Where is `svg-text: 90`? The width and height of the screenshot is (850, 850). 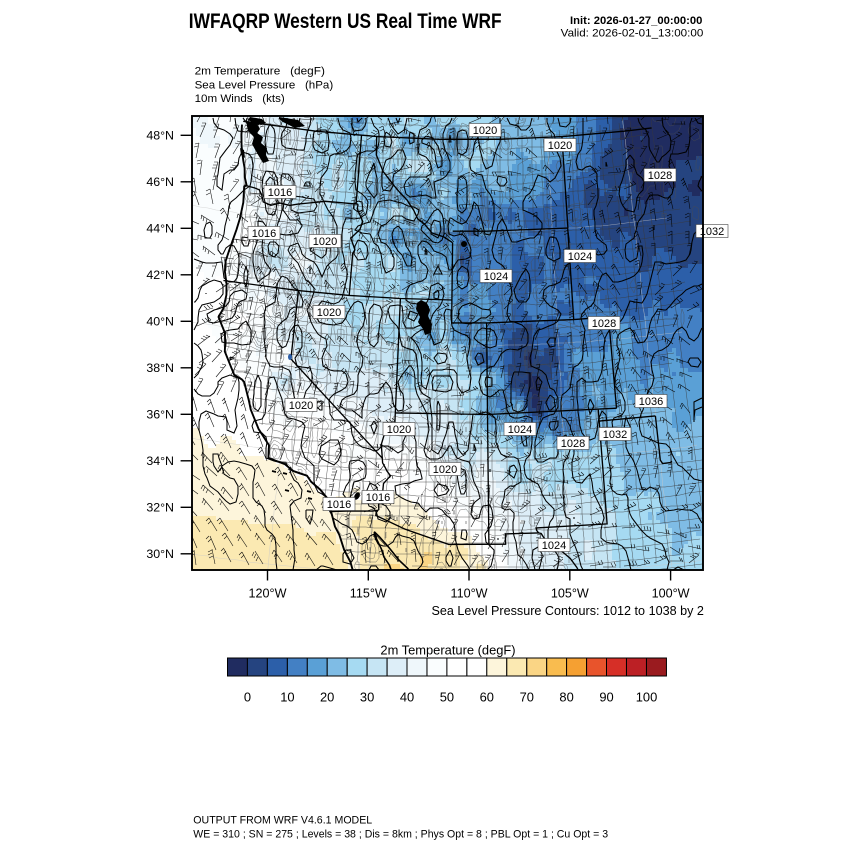 svg-text: 90 is located at coordinates (606, 697).